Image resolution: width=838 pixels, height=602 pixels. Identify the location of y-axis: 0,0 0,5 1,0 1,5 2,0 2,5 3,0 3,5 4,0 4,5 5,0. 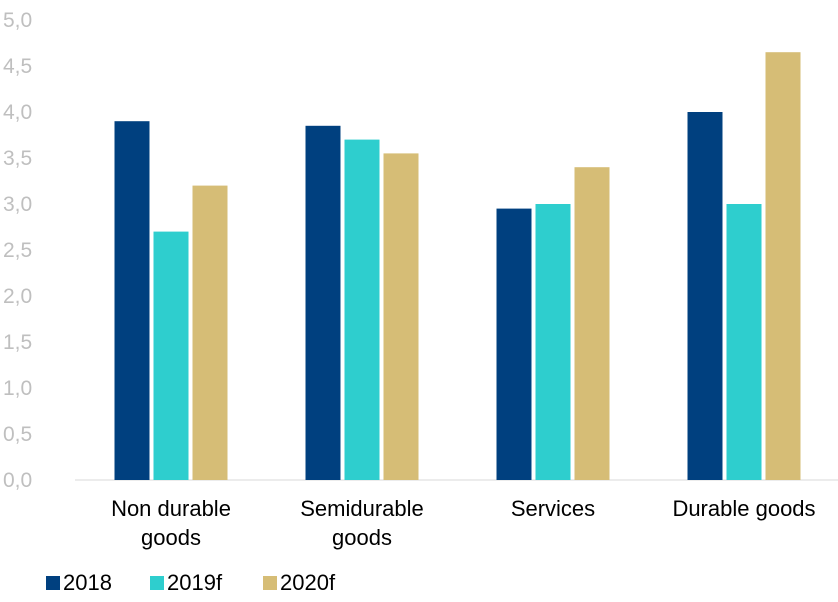
(17, 250).